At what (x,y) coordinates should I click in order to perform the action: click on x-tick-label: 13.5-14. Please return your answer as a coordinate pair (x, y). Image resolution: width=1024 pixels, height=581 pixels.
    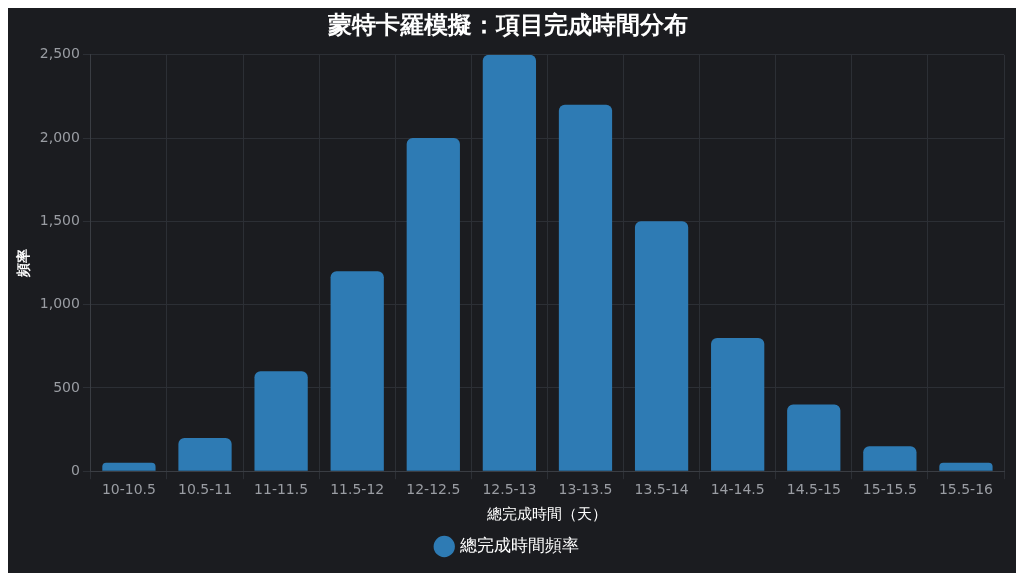
    Looking at the image, I should click on (661, 489).